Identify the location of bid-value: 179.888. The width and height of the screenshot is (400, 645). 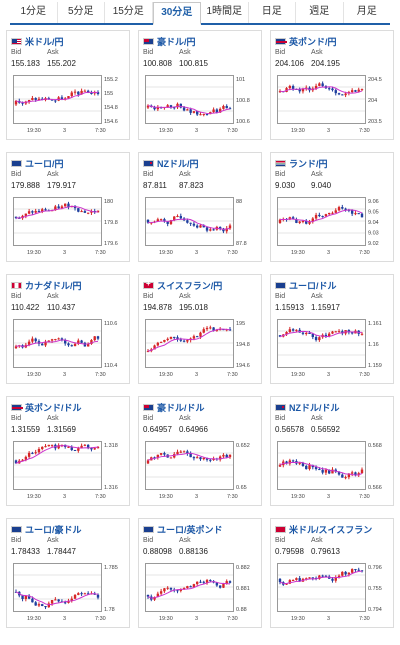
(25, 185).